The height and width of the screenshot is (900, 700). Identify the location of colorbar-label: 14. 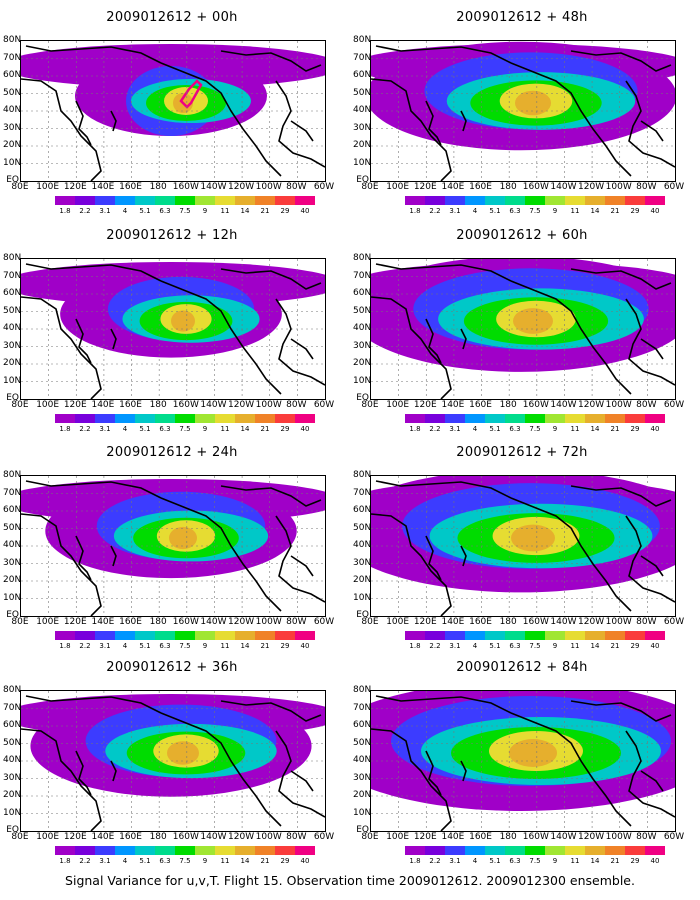
(245, 646).